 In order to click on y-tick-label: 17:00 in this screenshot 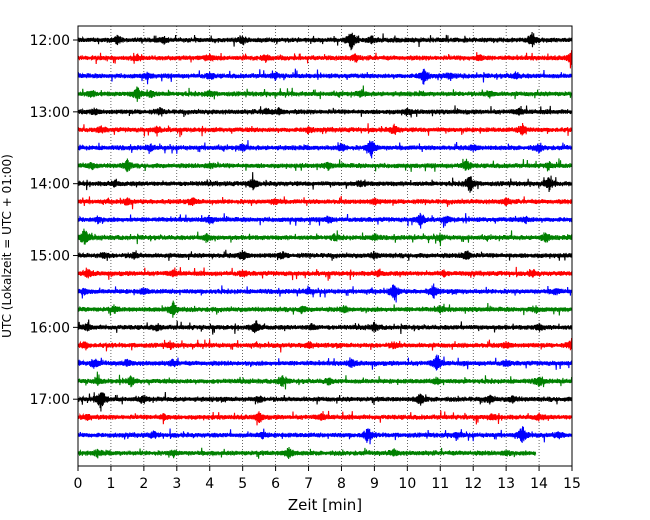, I will do `click(50, 400)`.